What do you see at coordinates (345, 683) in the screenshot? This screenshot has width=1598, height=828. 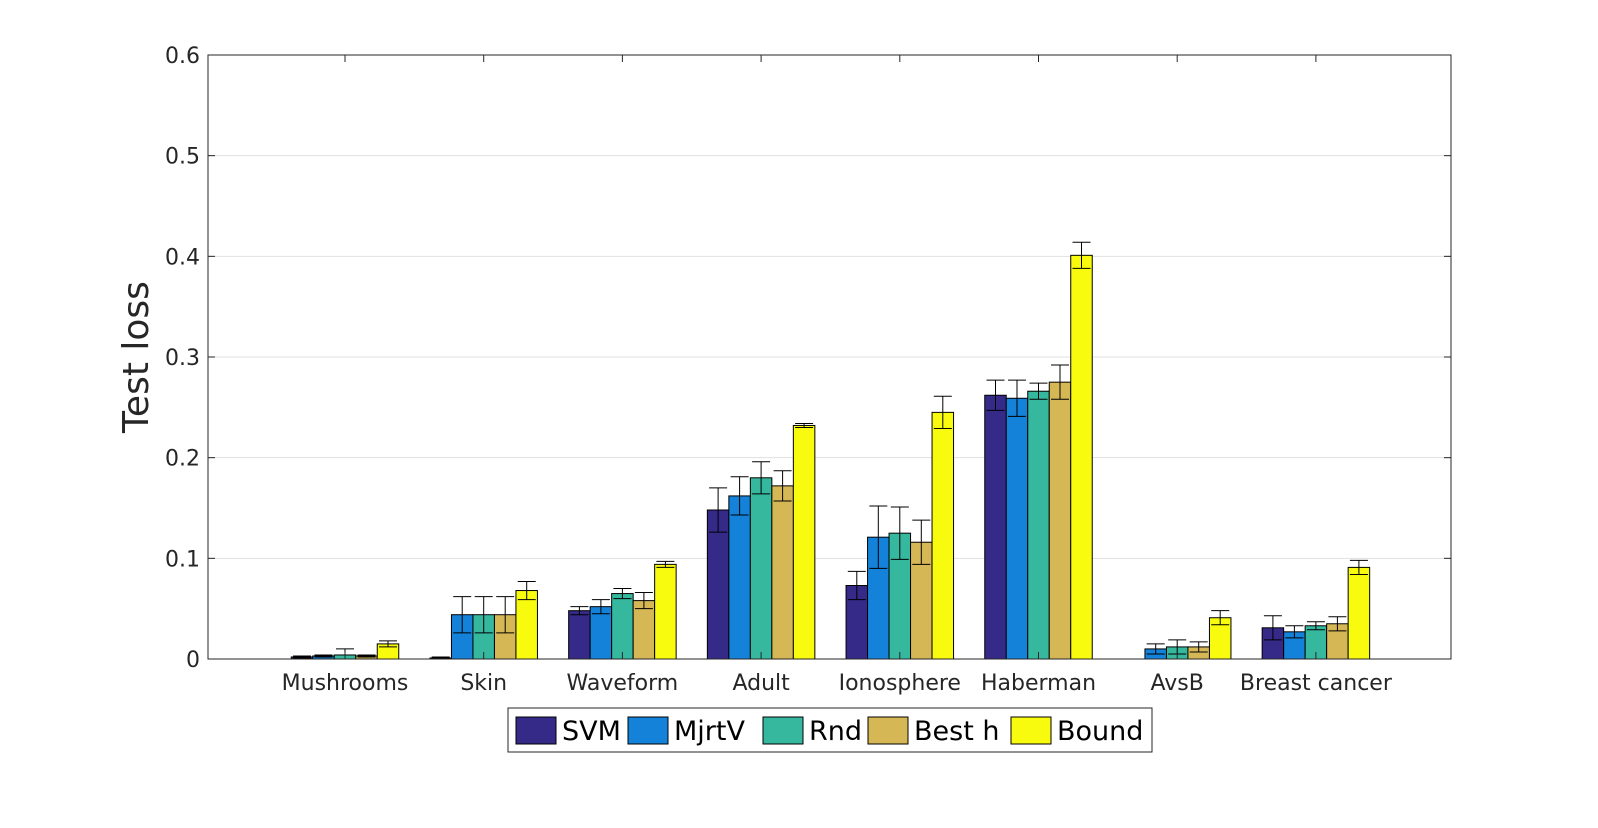 I see `x-tick-label: Mushrooms` at bounding box center [345, 683].